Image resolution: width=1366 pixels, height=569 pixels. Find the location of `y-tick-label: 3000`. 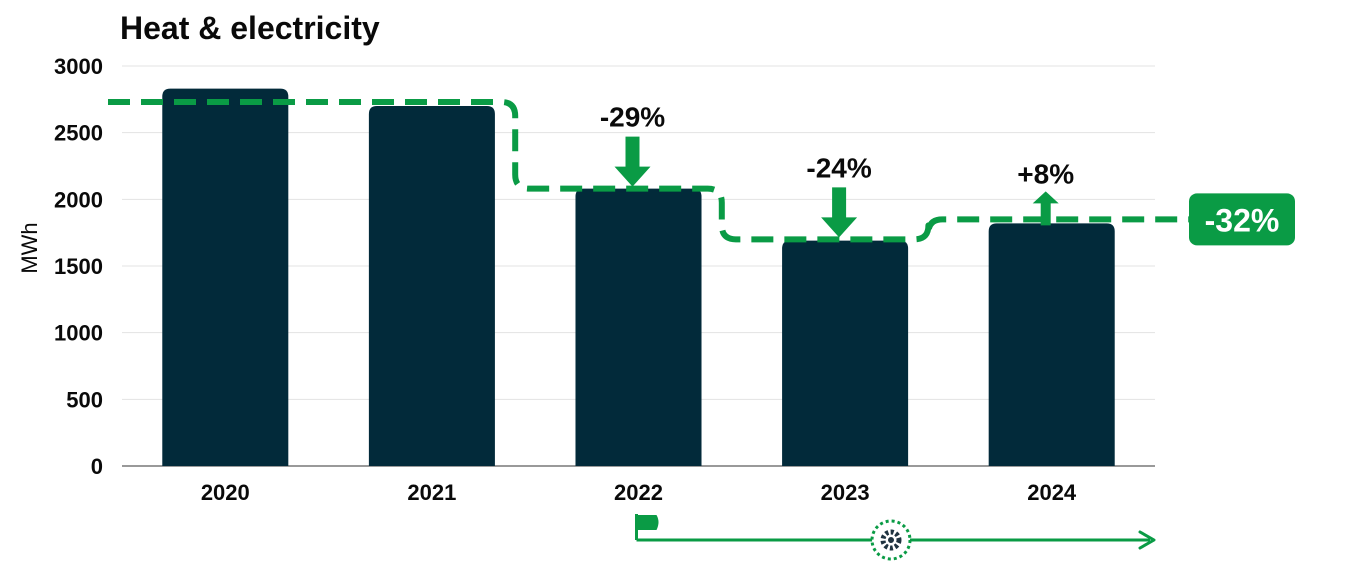

y-tick-label: 3000 is located at coordinates (78, 66).